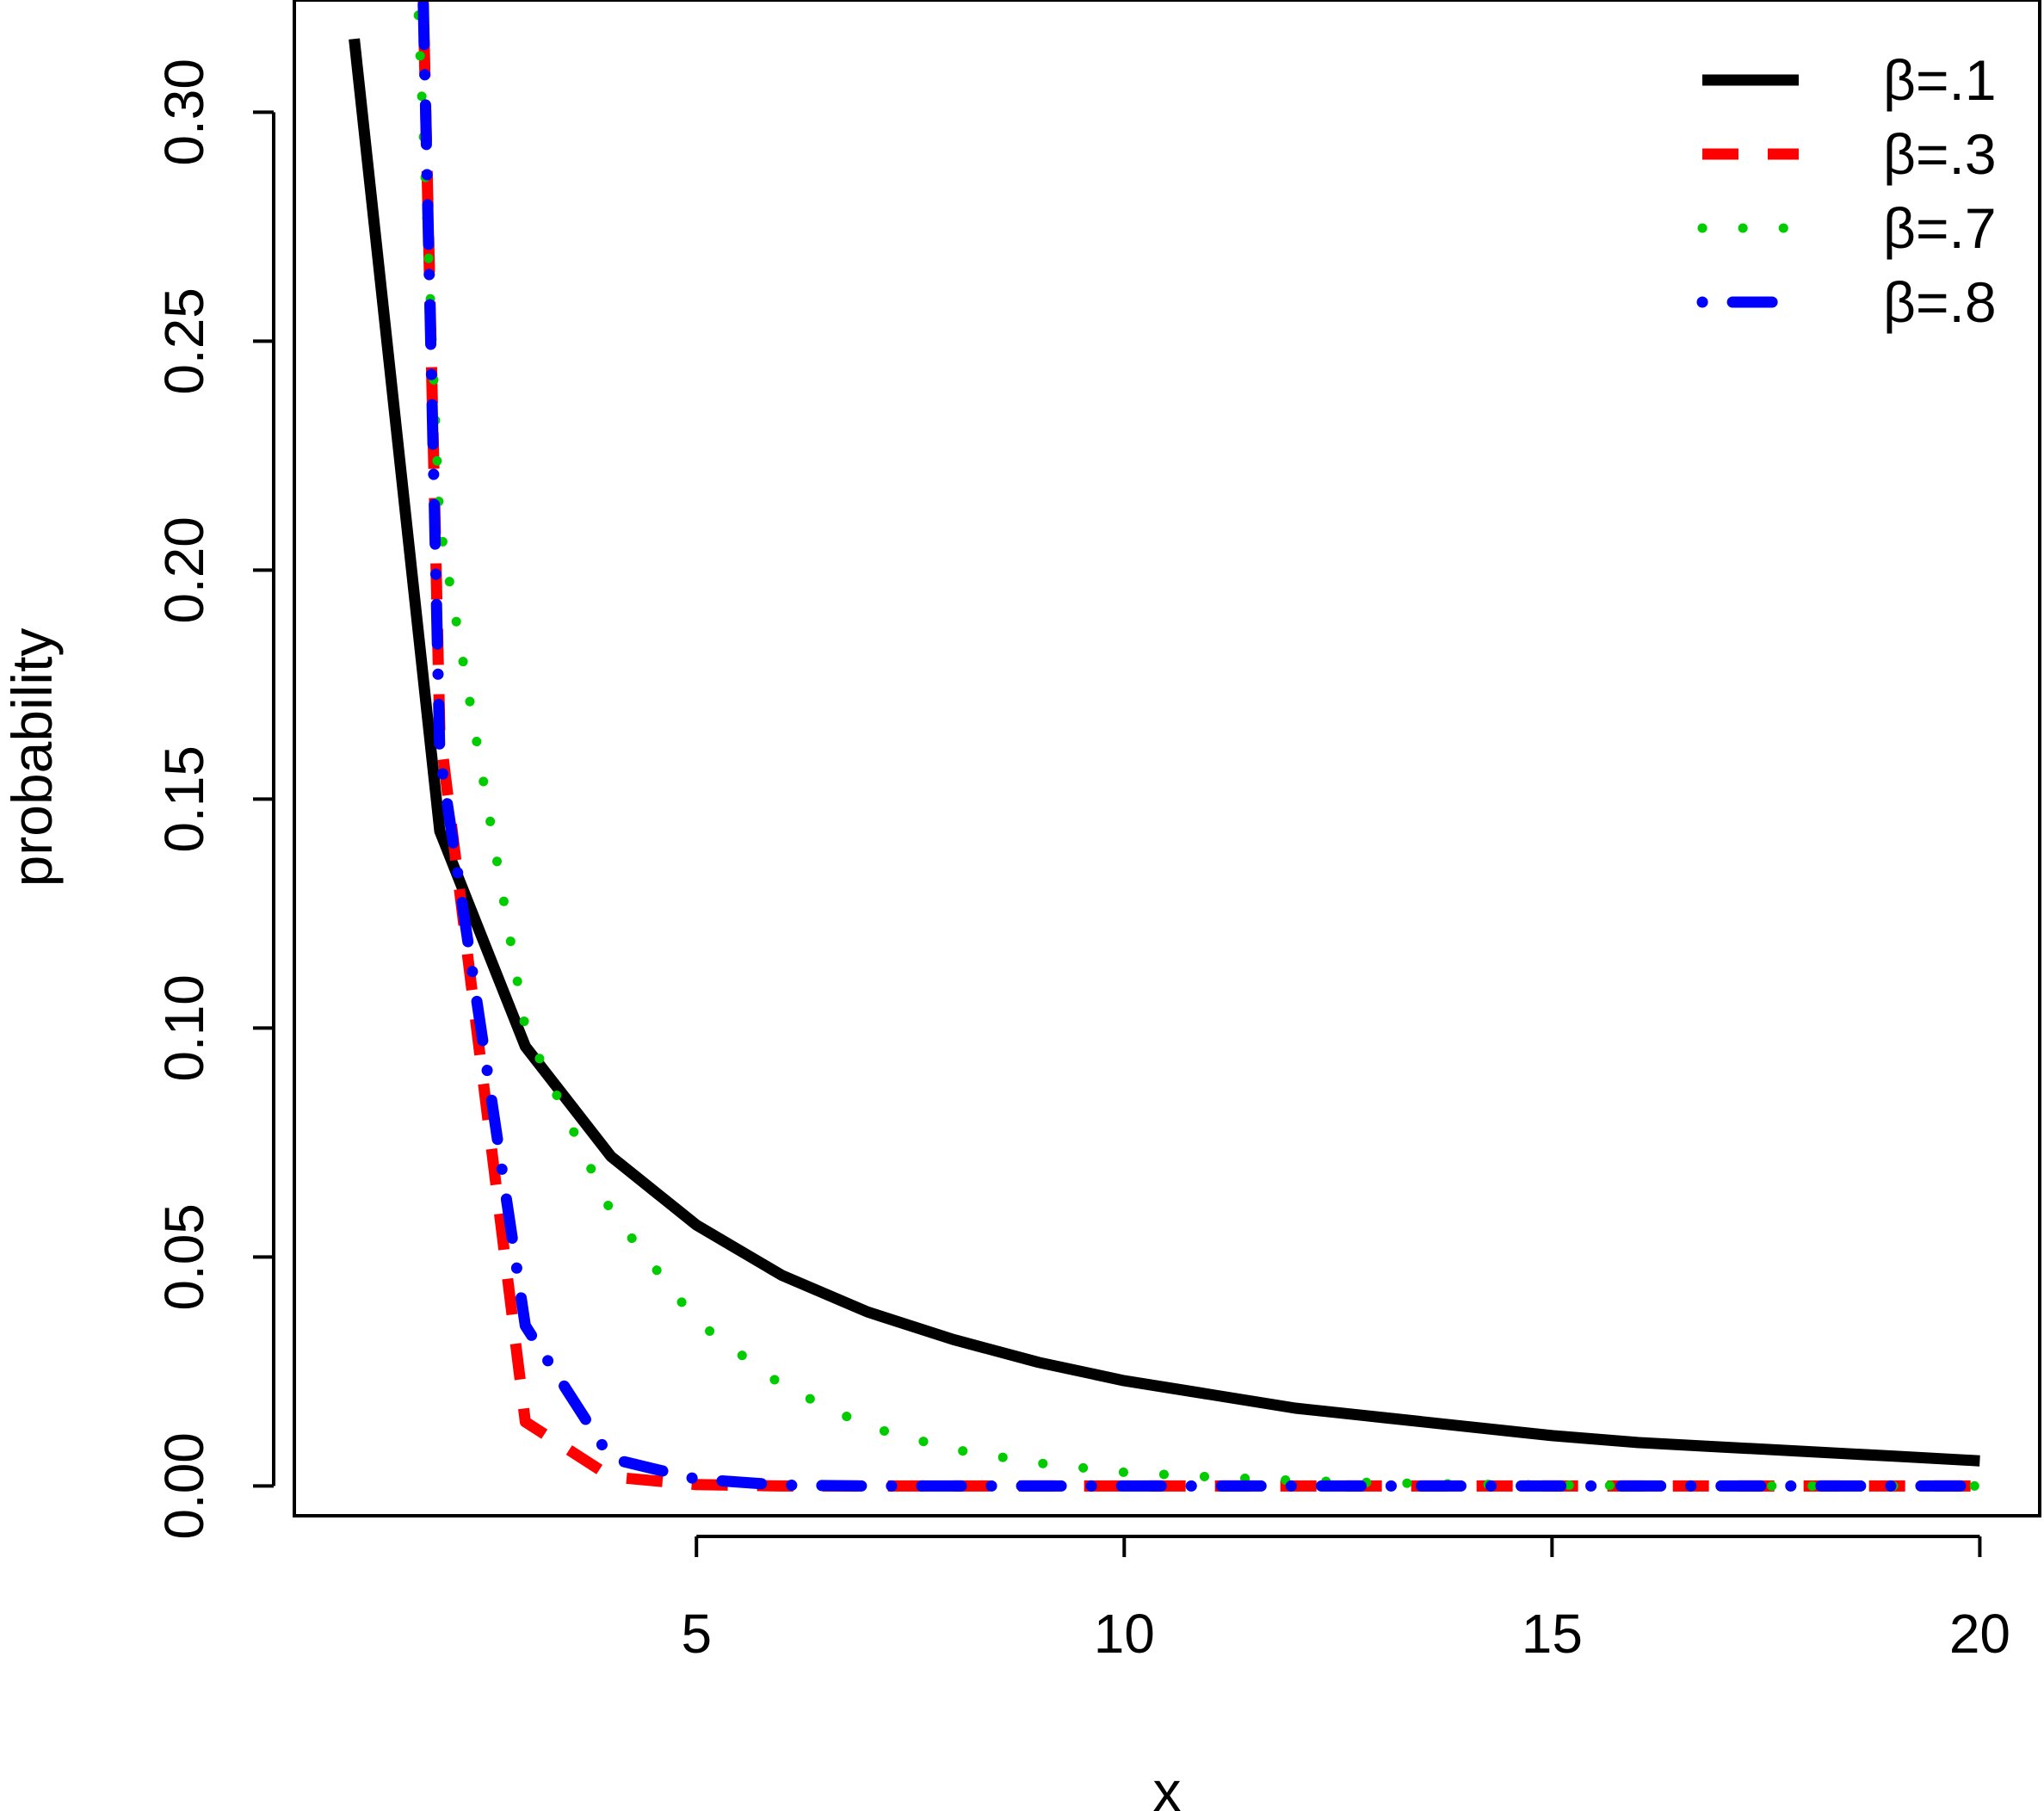 The width and height of the screenshot is (2044, 1811). What do you see at coordinates (184, 113) in the screenshot?
I see `y-tick-label: 0.30` at bounding box center [184, 113].